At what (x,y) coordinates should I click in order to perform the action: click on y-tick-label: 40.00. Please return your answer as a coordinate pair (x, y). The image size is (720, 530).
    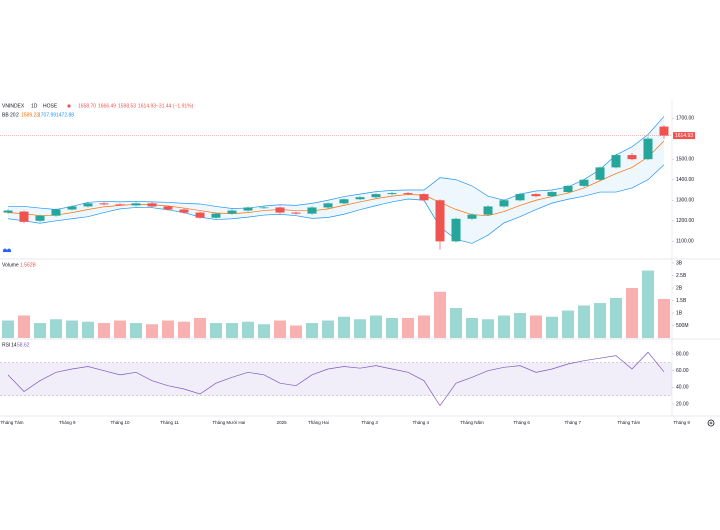
    Looking at the image, I should click on (682, 388).